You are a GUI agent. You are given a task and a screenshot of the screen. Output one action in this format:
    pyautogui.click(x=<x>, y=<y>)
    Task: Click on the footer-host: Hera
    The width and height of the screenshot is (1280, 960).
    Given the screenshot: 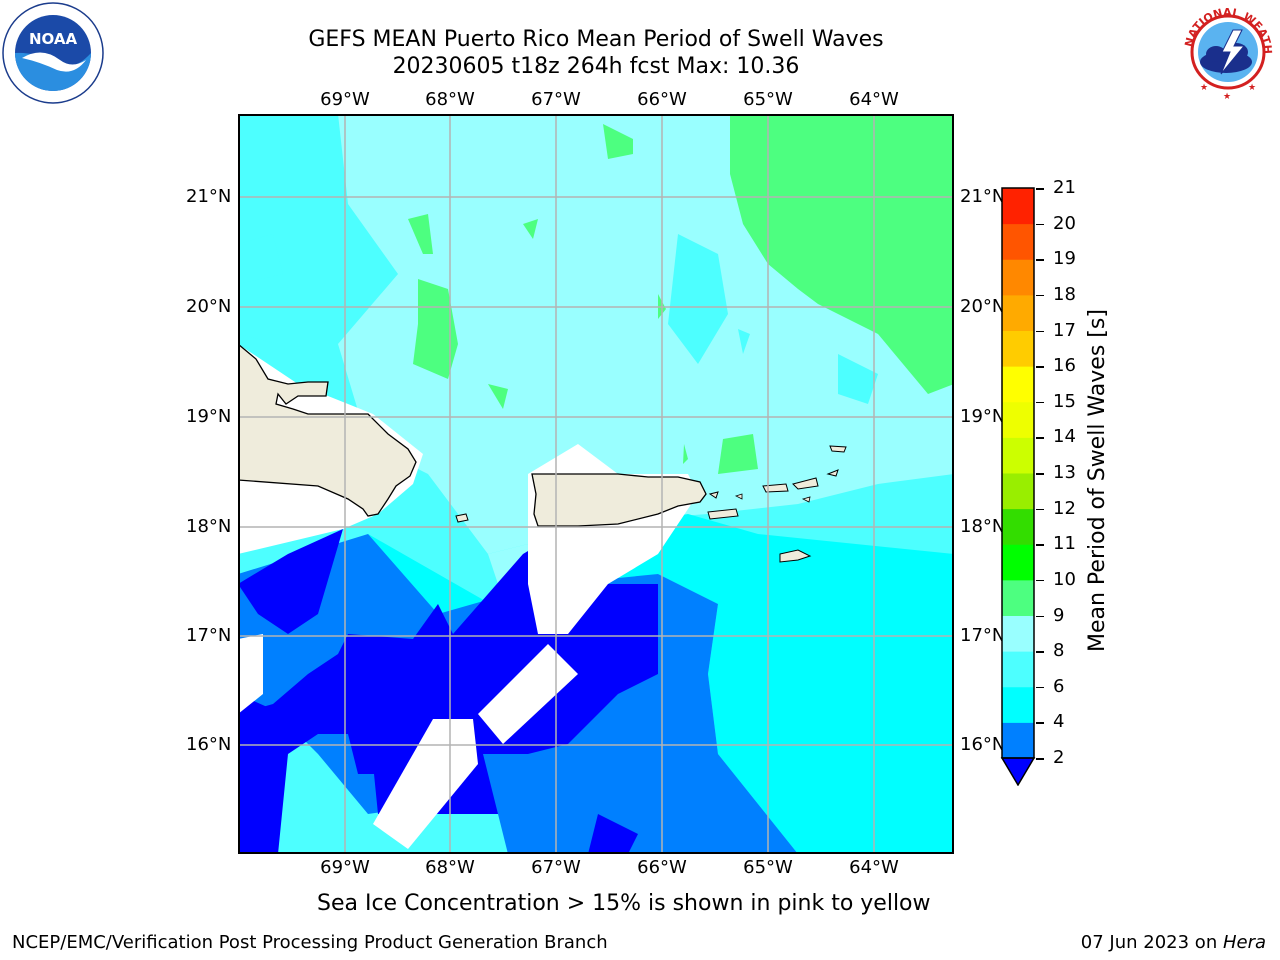 What is the action you would take?
    pyautogui.click(x=1244, y=942)
    